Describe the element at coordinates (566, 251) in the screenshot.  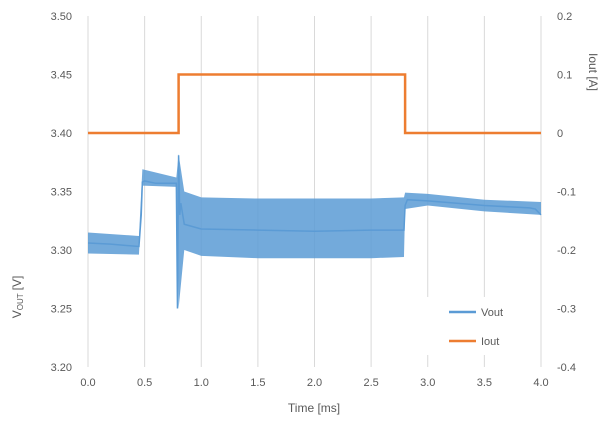
I see `y-right-tick-label: -0.2` at that location.